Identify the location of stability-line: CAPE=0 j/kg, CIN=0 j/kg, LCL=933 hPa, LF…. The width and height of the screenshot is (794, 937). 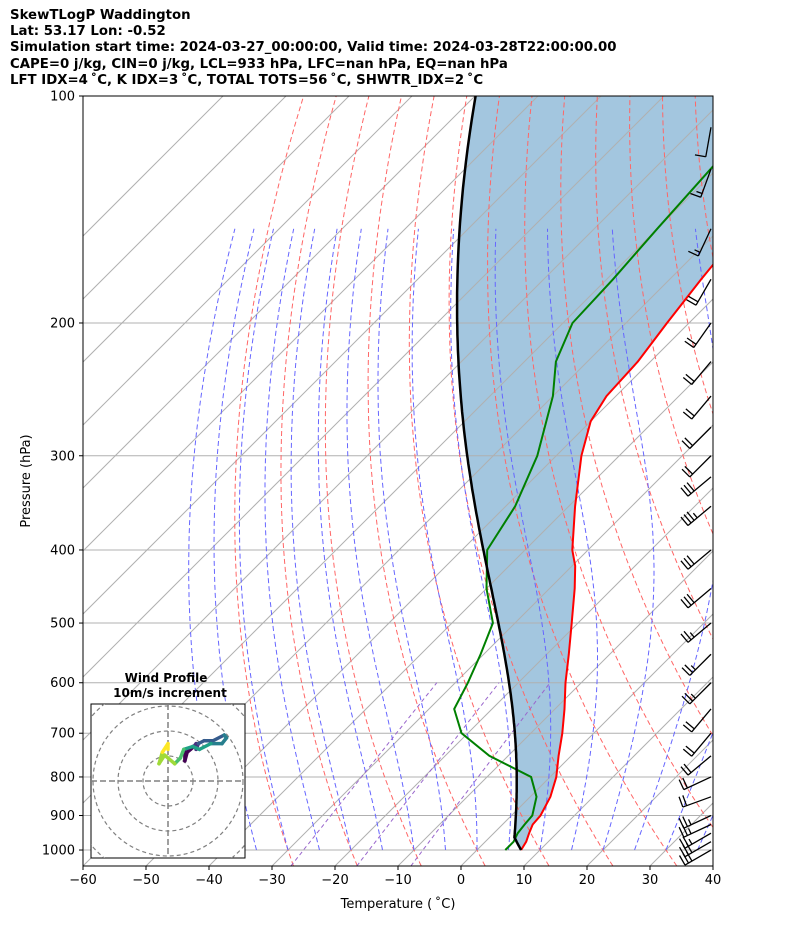
(259, 64).